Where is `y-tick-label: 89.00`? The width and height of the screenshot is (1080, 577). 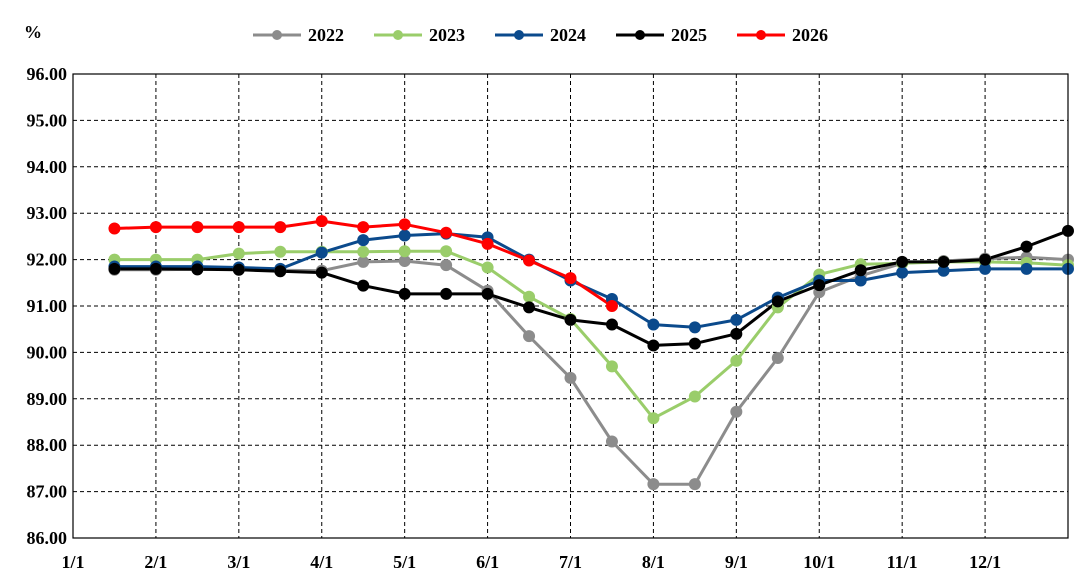
y-tick-label: 89.00 is located at coordinates (47, 399).